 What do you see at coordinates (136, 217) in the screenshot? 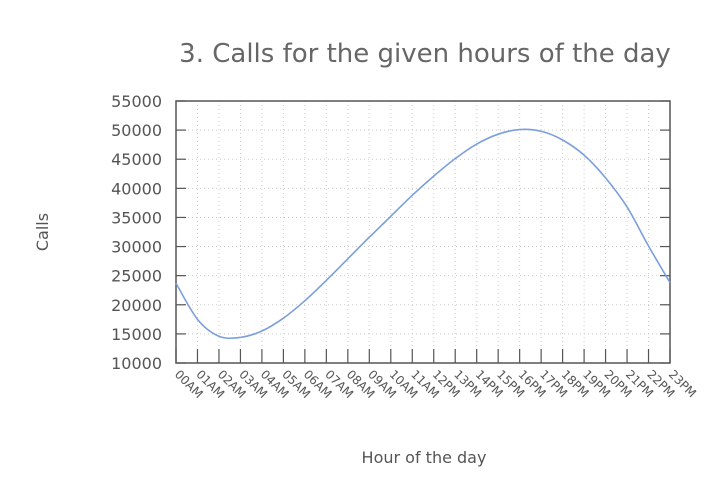
I see `y-tick-label: 35000` at bounding box center [136, 217].